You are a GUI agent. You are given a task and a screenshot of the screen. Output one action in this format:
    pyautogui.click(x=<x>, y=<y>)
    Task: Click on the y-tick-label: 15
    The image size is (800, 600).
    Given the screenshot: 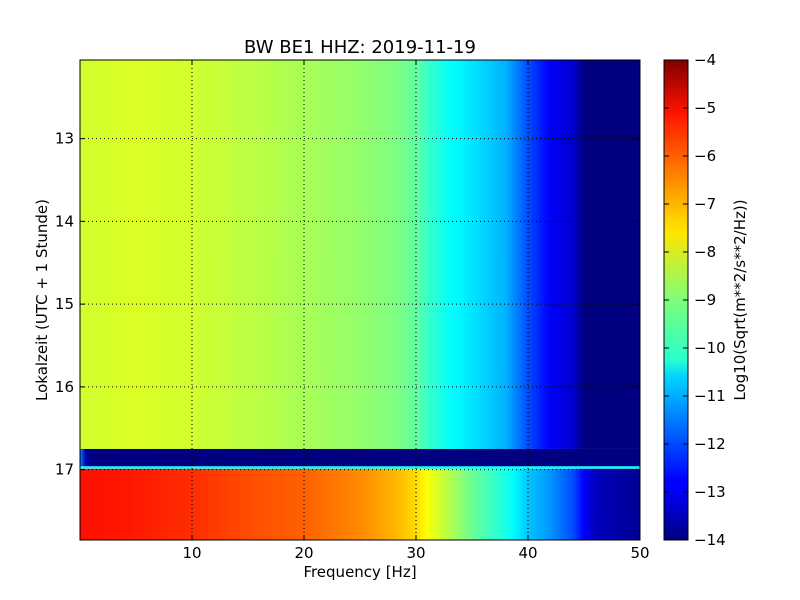 What is the action you would take?
    pyautogui.click(x=64, y=304)
    